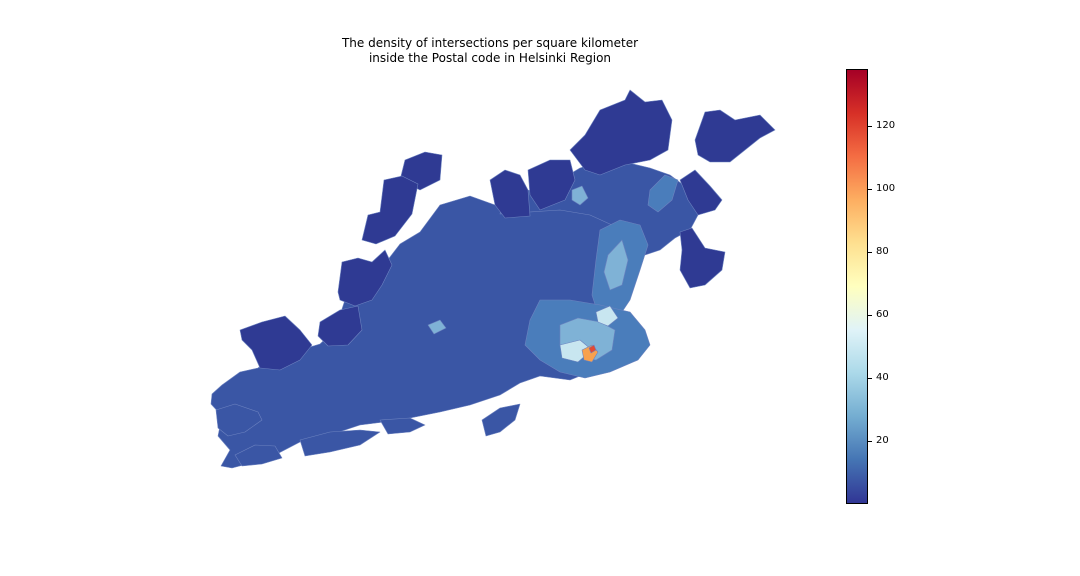  What do you see at coordinates (886, 188) in the screenshot?
I see `colorbar-tick-label: 100` at bounding box center [886, 188].